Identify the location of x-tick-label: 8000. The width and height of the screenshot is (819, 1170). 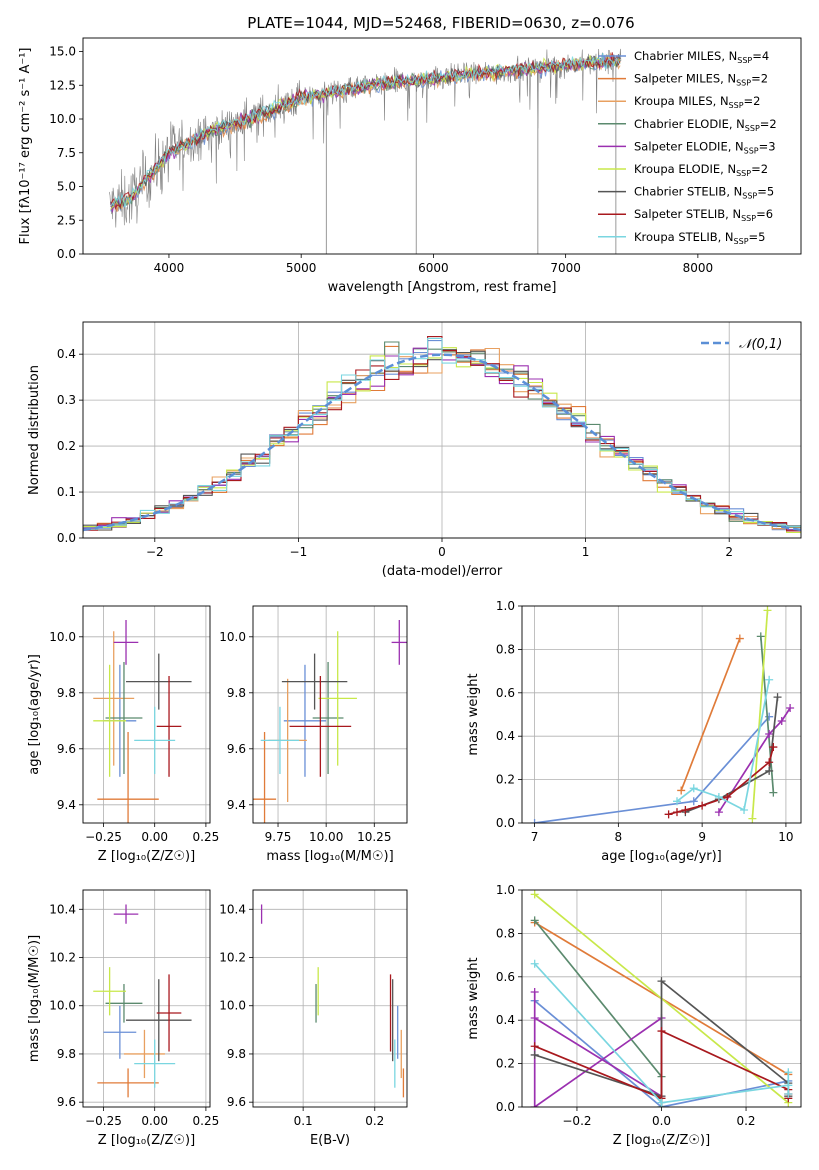
(698, 268).